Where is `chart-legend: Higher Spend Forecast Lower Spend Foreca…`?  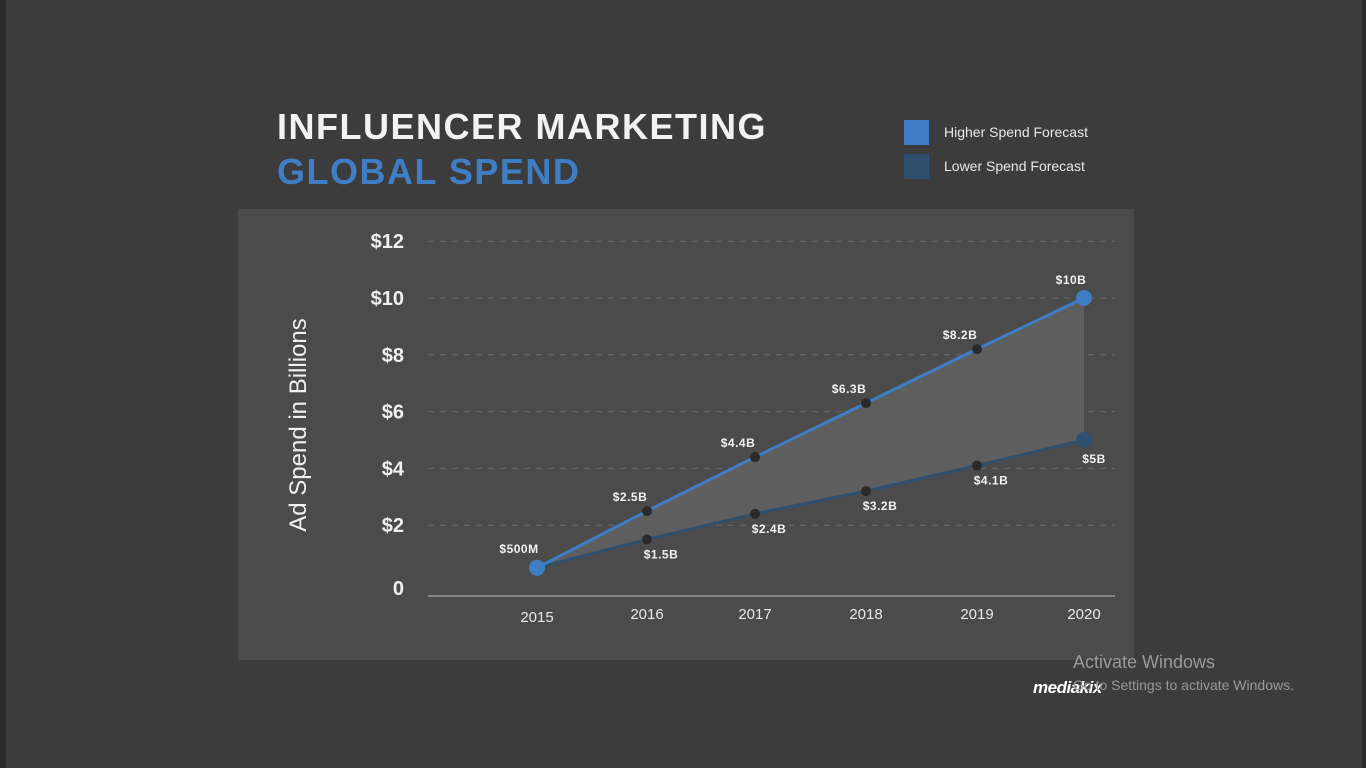 chart-legend: Higher Spend Forecast Lower Spend Foreca… is located at coordinates (996, 153).